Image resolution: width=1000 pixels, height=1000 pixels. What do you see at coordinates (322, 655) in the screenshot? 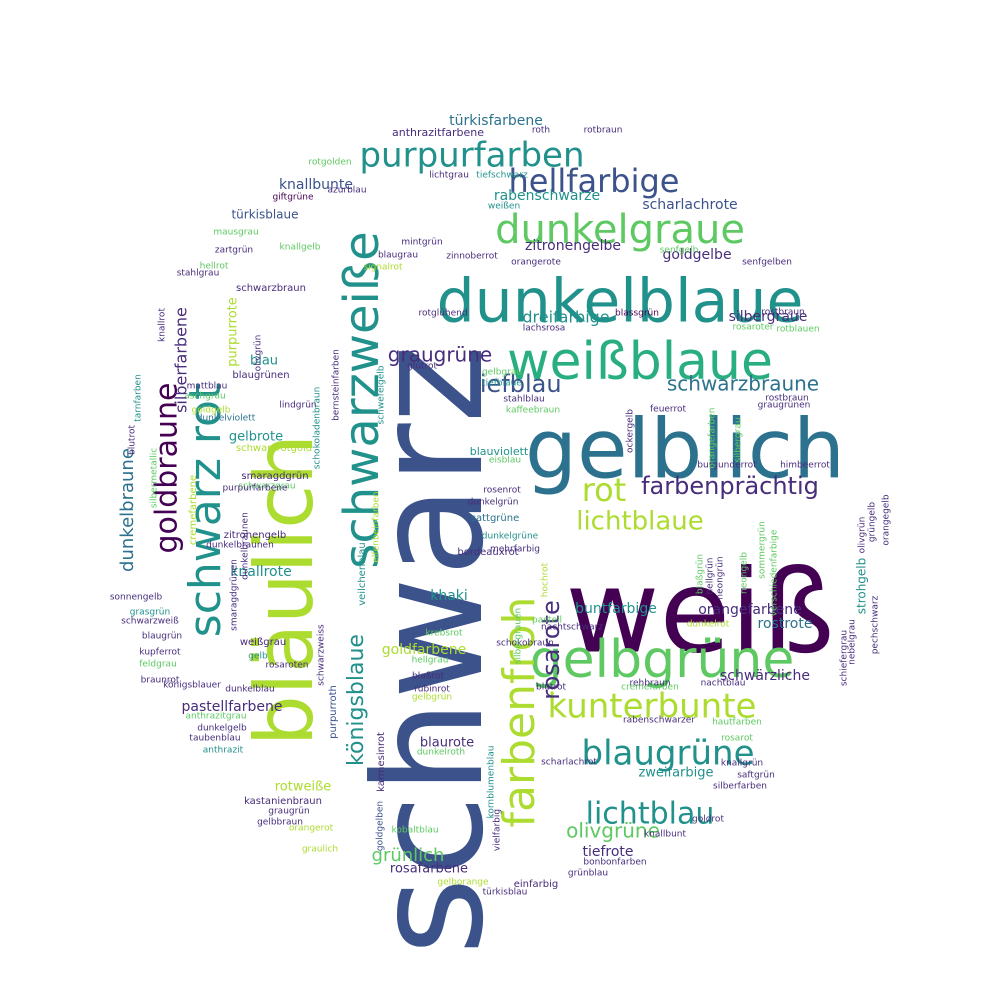
I see `word-schwarzweiss: schwarzweiss` at bounding box center [322, 655].